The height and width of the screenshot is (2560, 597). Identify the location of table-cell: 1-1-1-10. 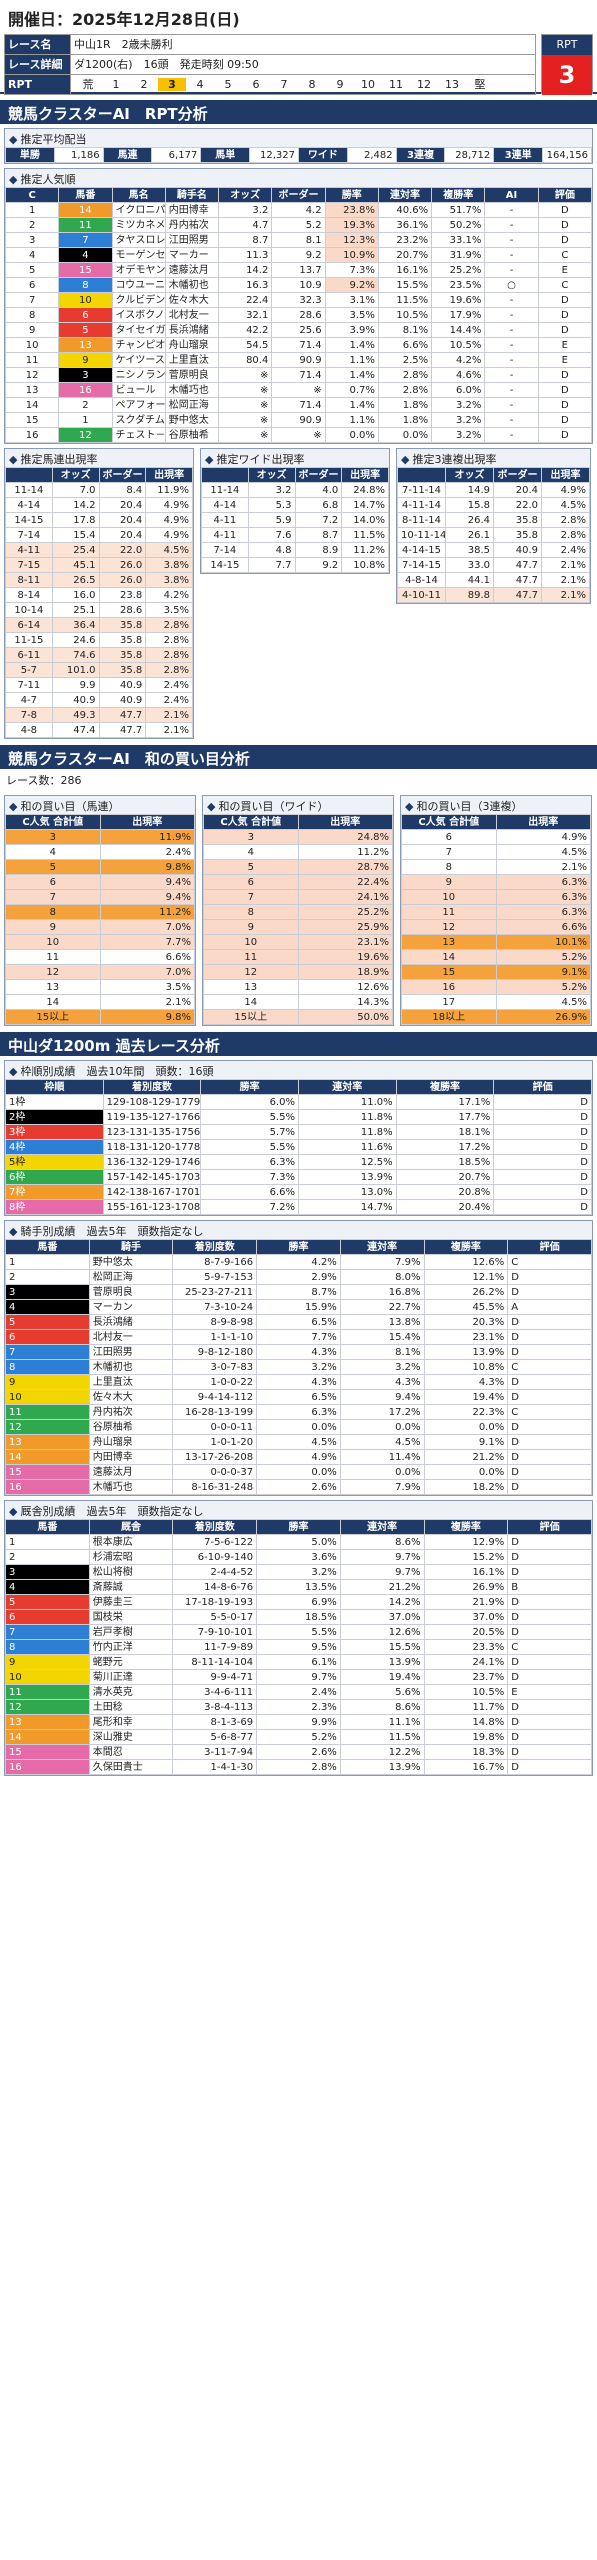
(215, 1337).